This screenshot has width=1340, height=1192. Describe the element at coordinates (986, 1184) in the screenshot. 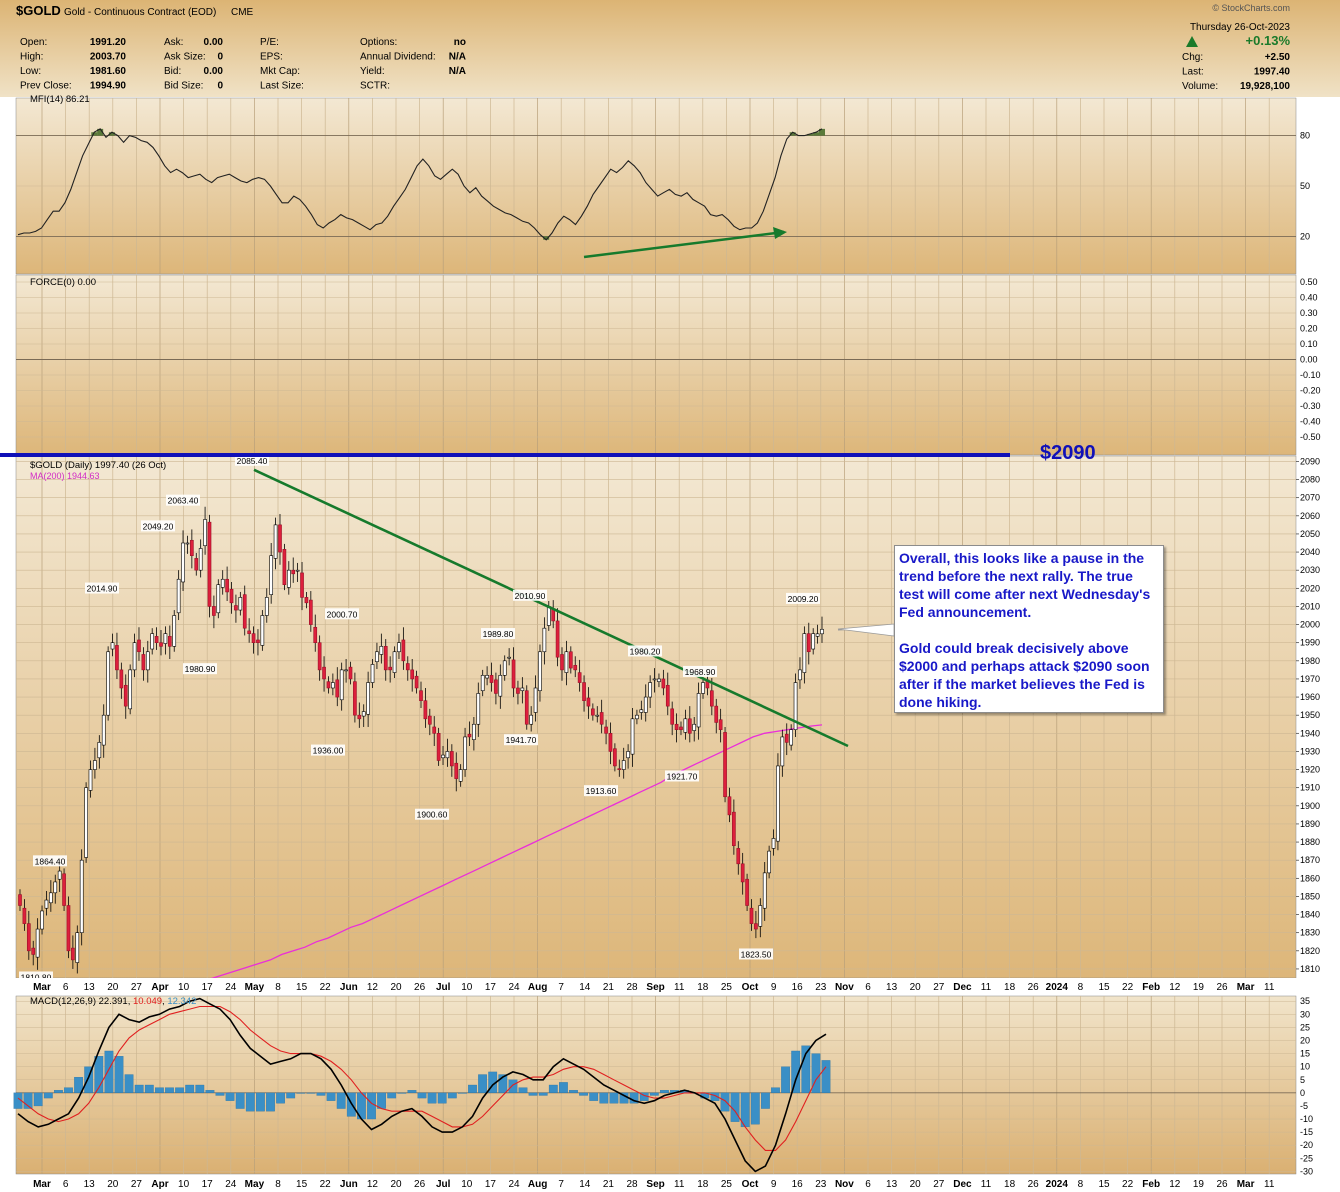

I see `x-tick-label: 11` at that location.